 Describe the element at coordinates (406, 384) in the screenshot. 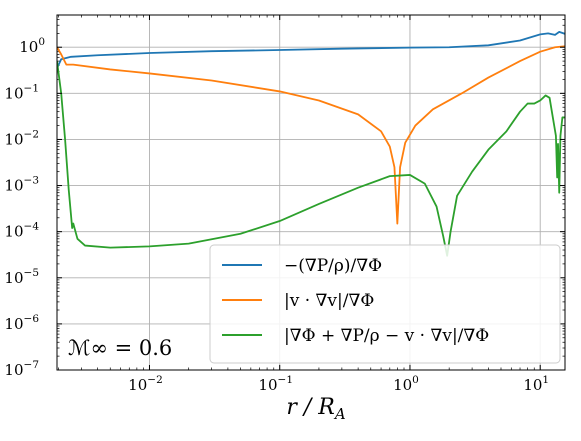

I see `x-tick-label: 10⁰` at that location.